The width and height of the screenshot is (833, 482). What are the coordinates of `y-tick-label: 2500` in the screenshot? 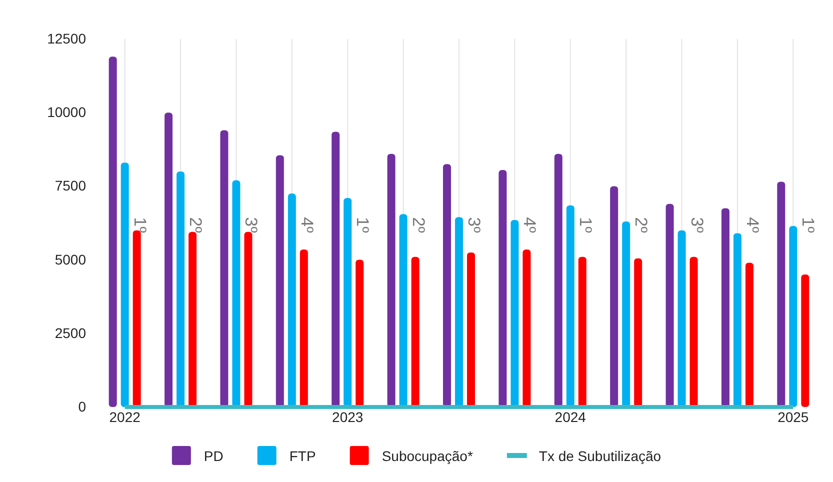 It's located at (70, 332).